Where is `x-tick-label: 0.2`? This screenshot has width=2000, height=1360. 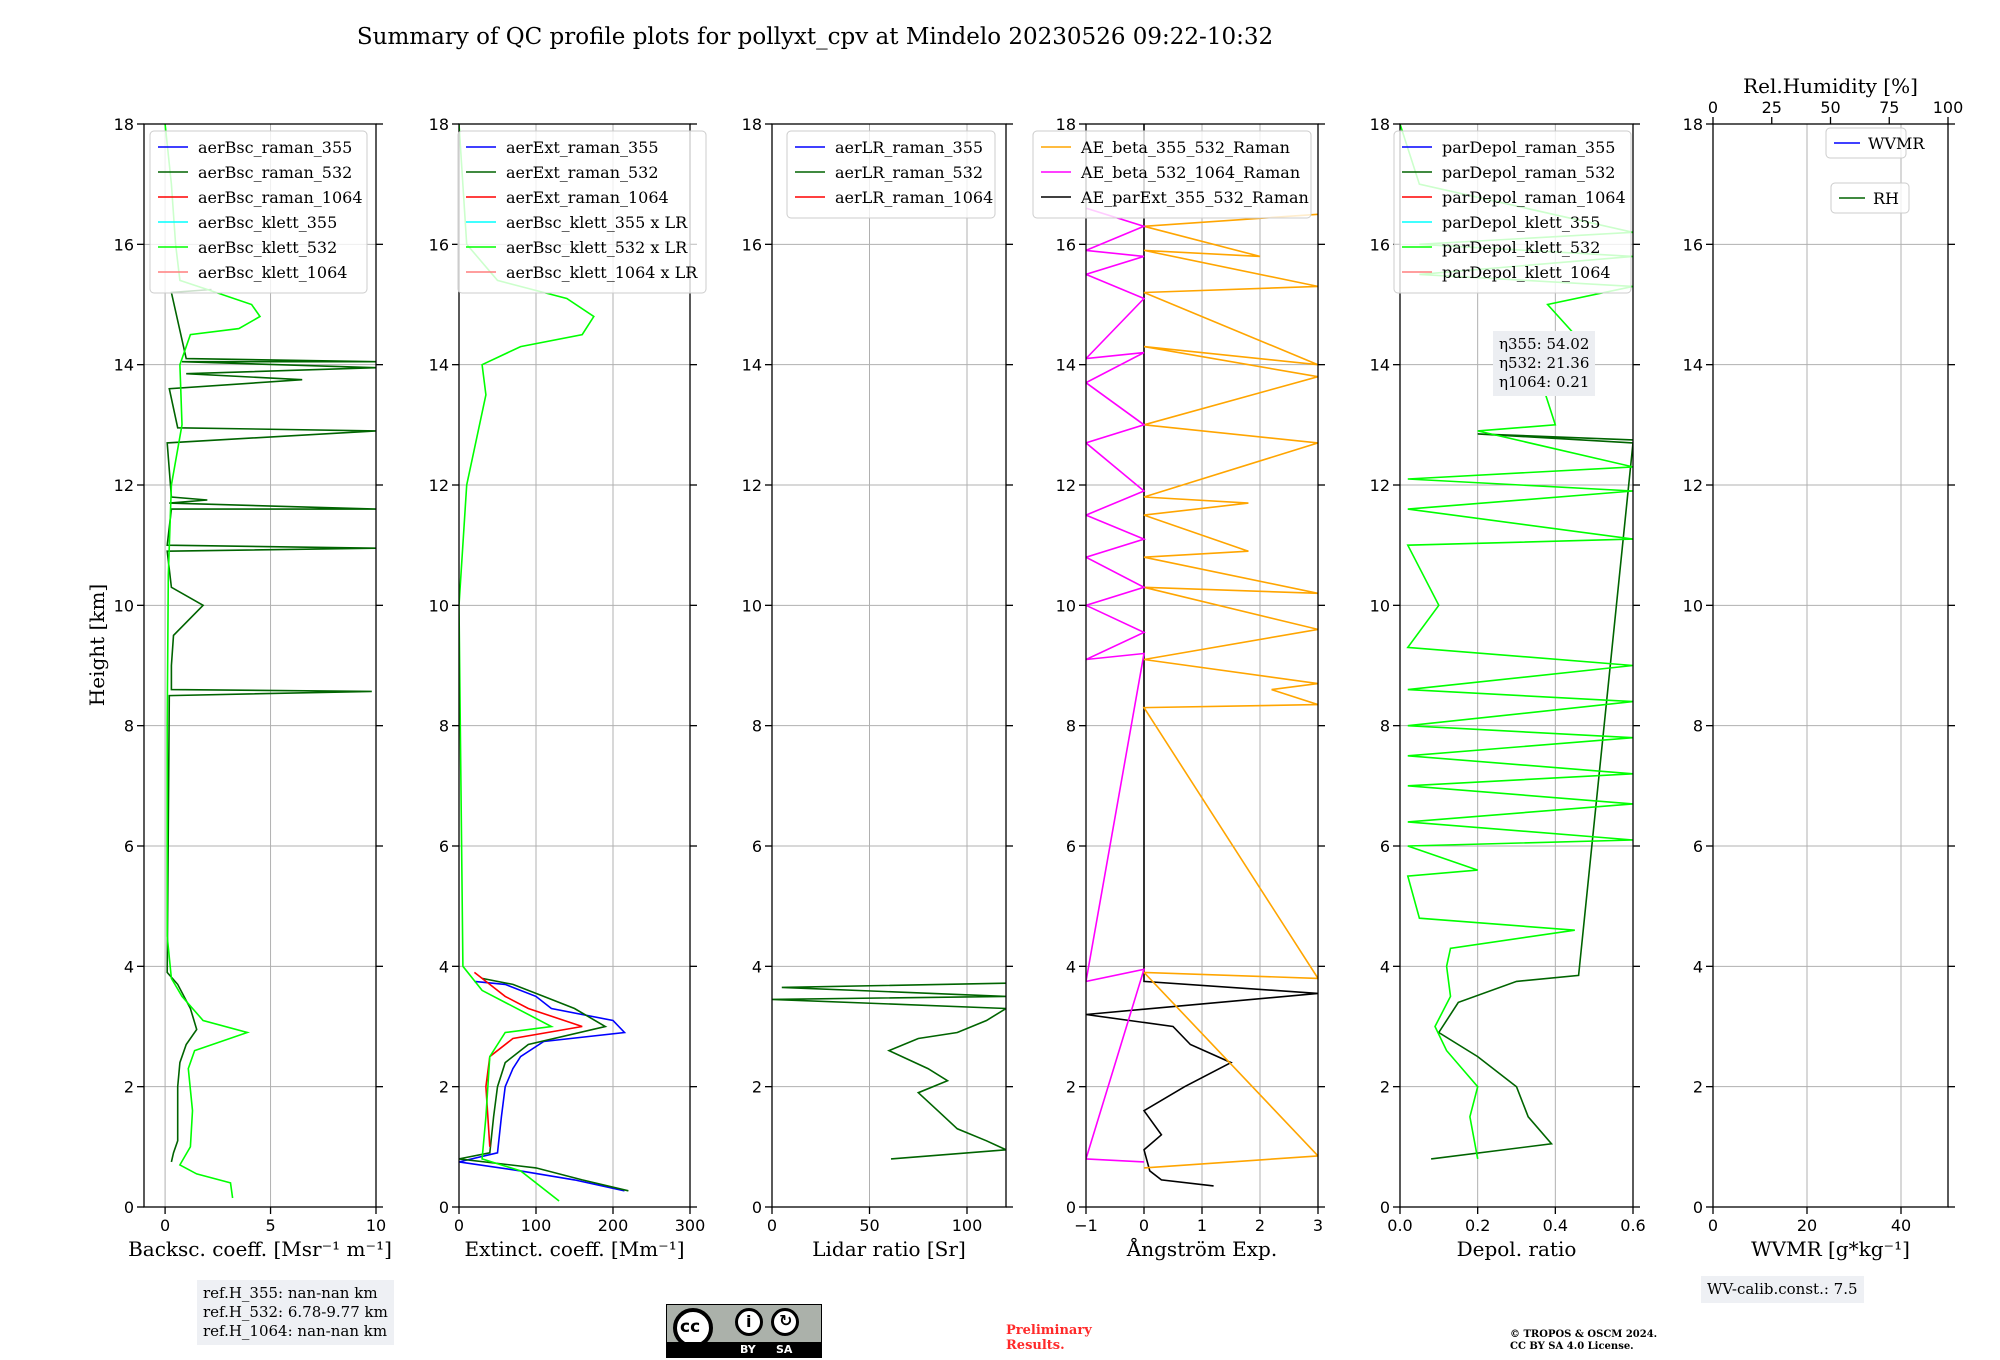
x-tick-label: 0.2 is located at coordinates (1477, 1225).